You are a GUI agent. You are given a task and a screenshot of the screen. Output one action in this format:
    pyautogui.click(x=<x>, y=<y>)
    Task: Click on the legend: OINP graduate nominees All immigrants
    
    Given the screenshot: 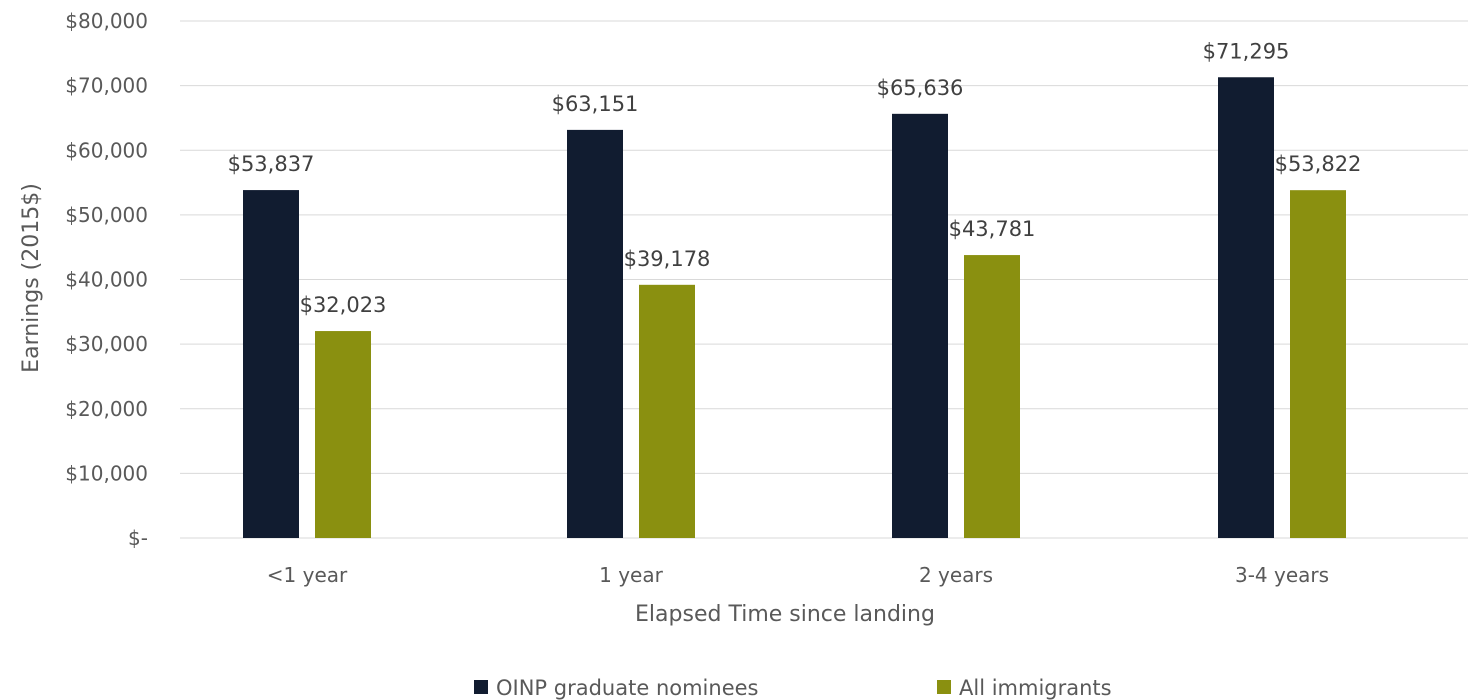 What is the action you would take?
    pyautogui.click(x=793, y=688)
    